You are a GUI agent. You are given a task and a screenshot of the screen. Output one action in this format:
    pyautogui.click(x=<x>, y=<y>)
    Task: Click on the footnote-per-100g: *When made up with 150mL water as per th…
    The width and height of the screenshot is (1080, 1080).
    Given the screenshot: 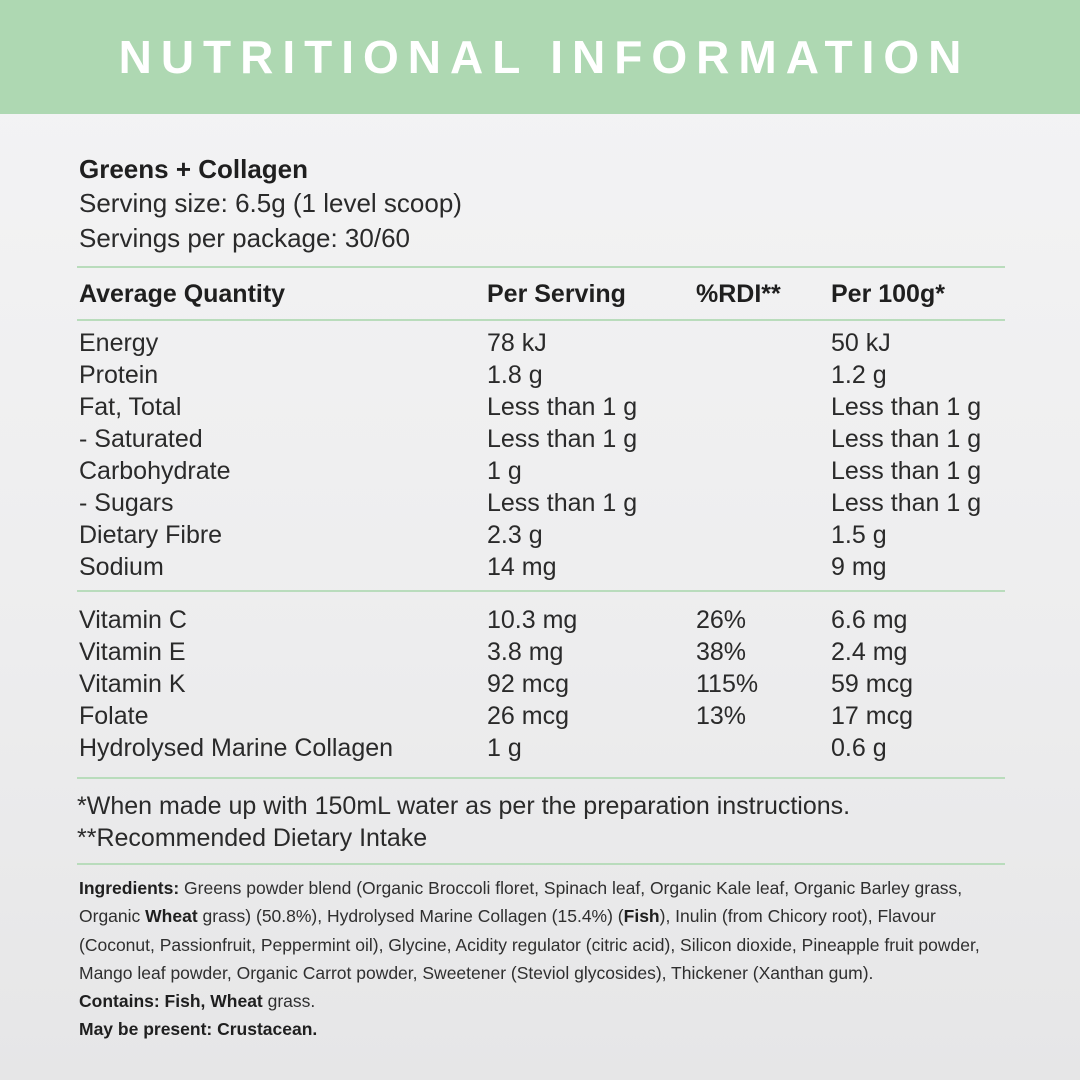 What is the action you would take?
    pyautogui.click(x=464, y=806)
    